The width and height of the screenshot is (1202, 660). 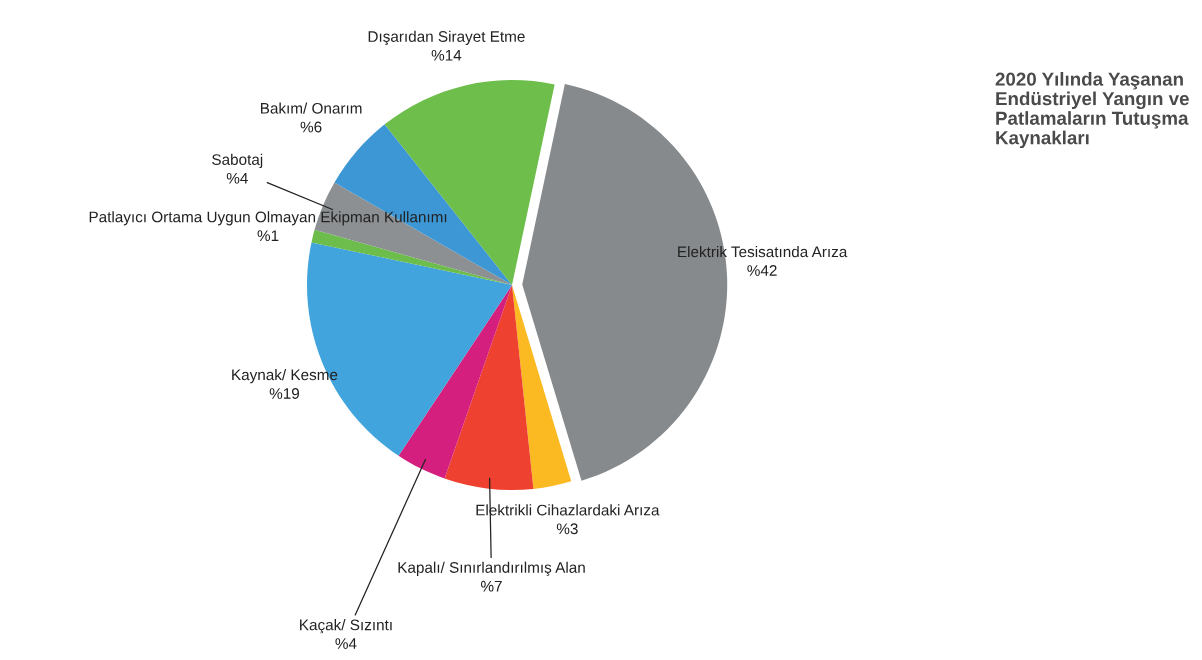 What do you see at coordinates (311, 127) in the screenshot?
I see `data-label: %6` at bounding box center [311, 127].